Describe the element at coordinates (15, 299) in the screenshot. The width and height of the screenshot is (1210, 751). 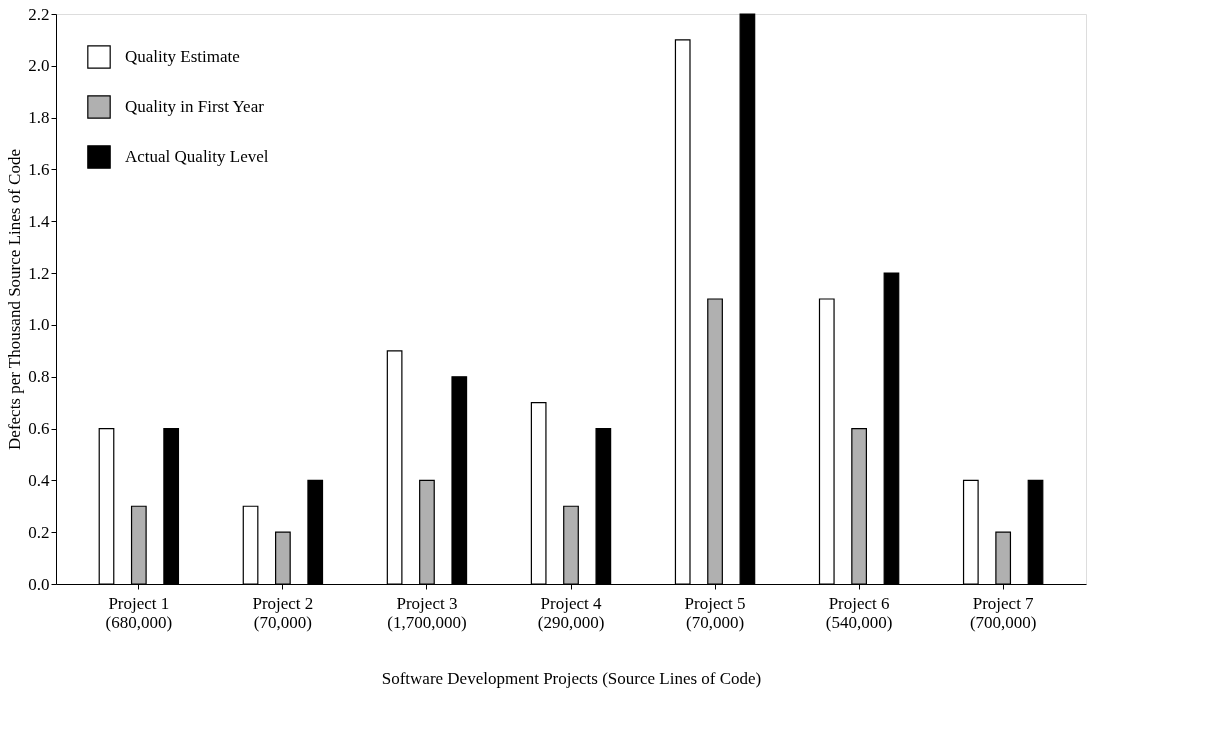
I see `y-axis-title: Defects per Thousand Source Lines of Code` at that location.